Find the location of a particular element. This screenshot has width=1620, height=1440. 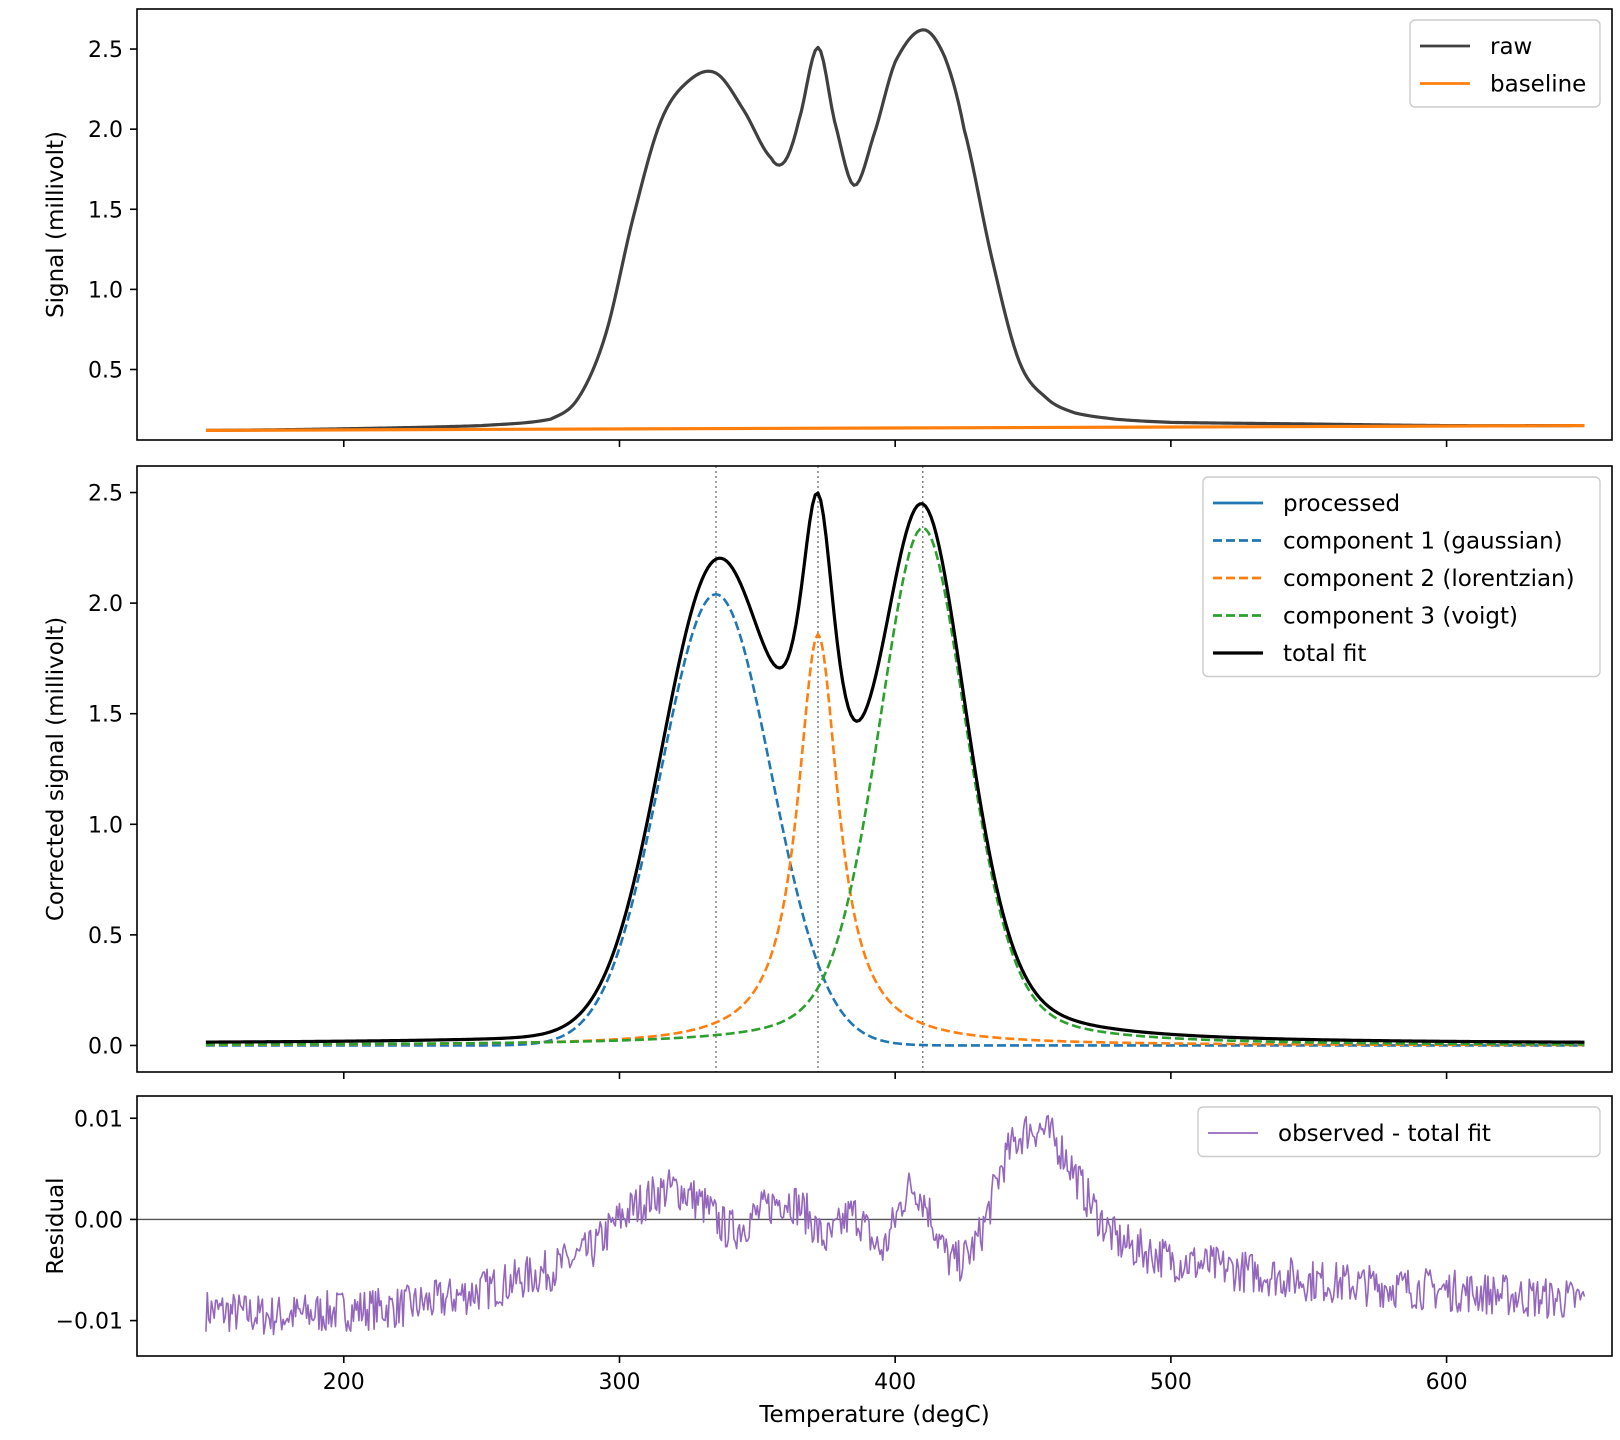

y-axis-label: Signal (millivolt) is located at coordinates (56, 224).